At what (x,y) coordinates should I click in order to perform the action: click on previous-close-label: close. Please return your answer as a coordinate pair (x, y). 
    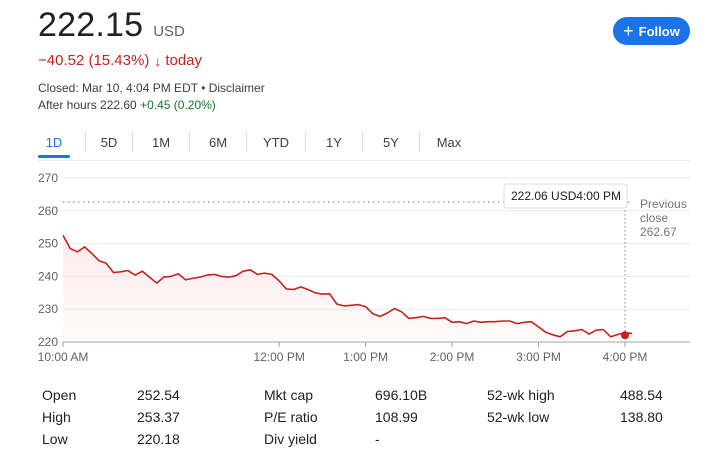
    Looking at the image, I should click on (654, 218).